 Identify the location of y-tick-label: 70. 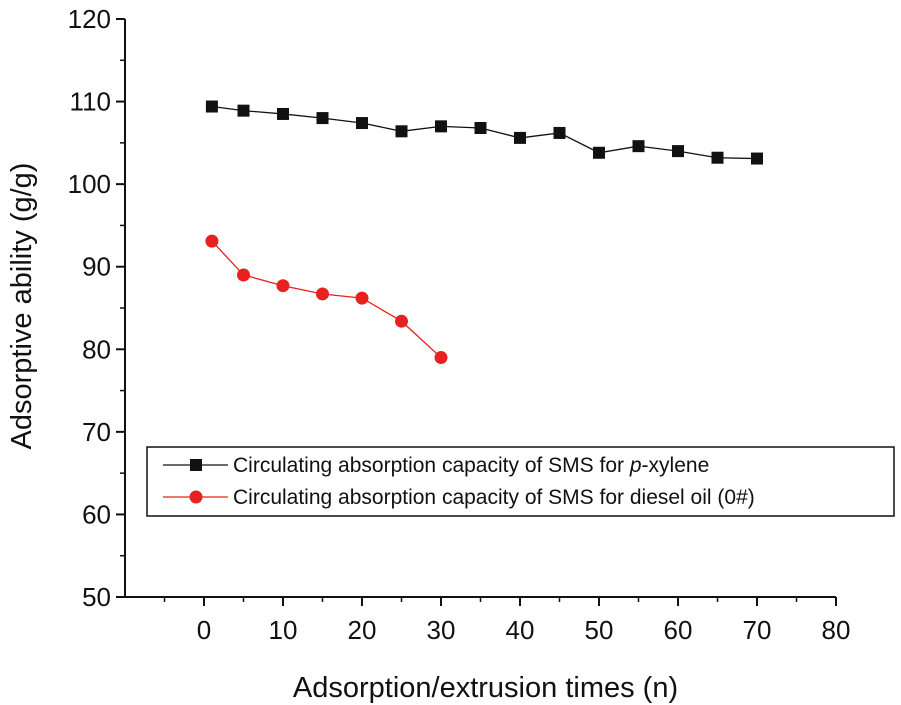
(96, 432).